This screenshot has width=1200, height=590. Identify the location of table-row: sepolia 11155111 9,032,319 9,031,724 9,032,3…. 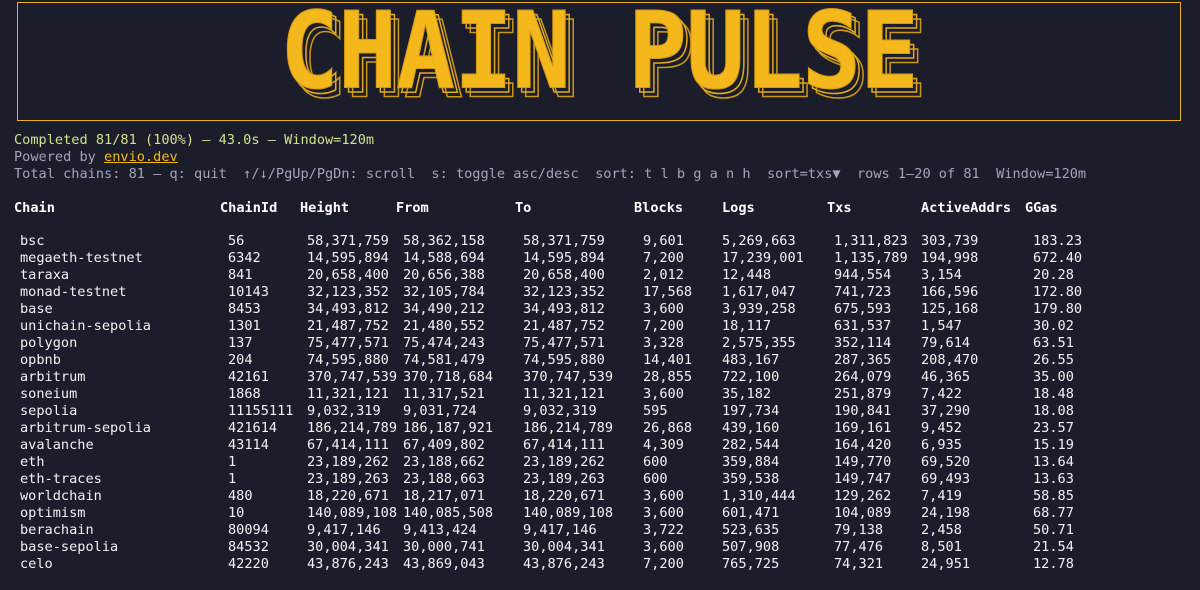
(600, 411).